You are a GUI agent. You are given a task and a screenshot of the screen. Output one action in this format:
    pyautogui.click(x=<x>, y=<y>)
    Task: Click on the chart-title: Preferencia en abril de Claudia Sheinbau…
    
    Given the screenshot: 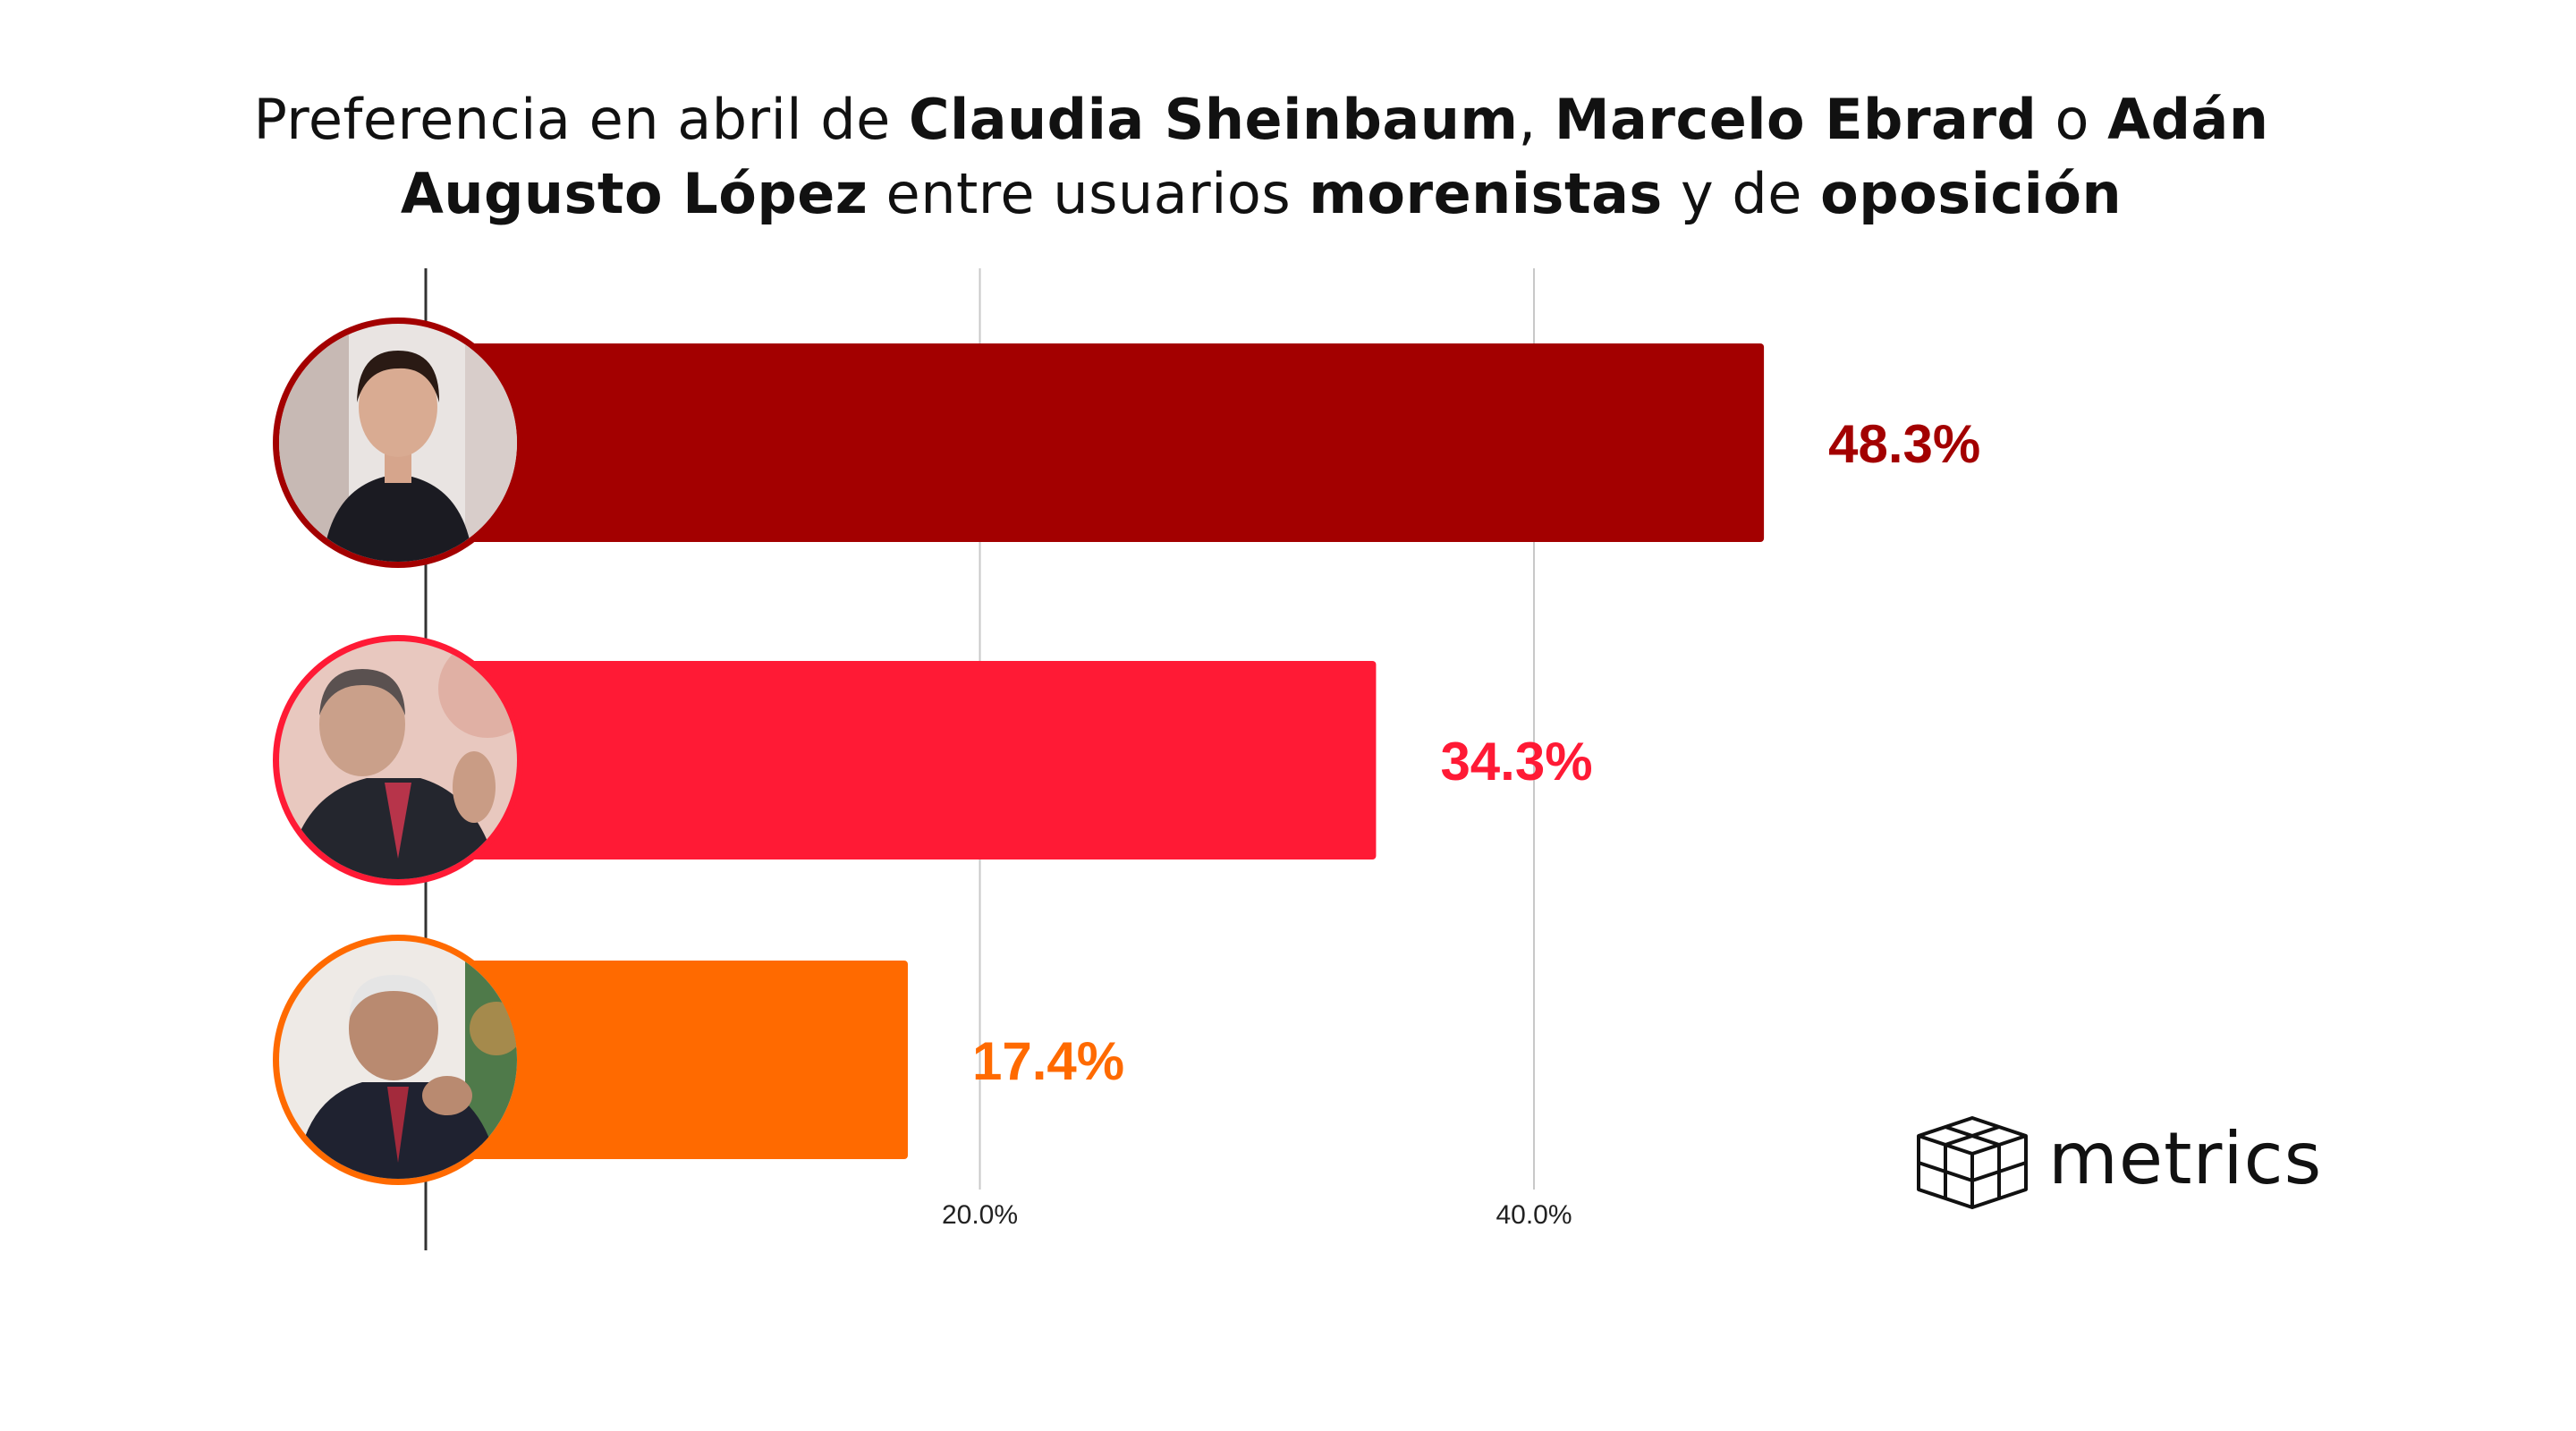 What is the action you would take?
    pyautogui.click(x=1261, y=157)
    